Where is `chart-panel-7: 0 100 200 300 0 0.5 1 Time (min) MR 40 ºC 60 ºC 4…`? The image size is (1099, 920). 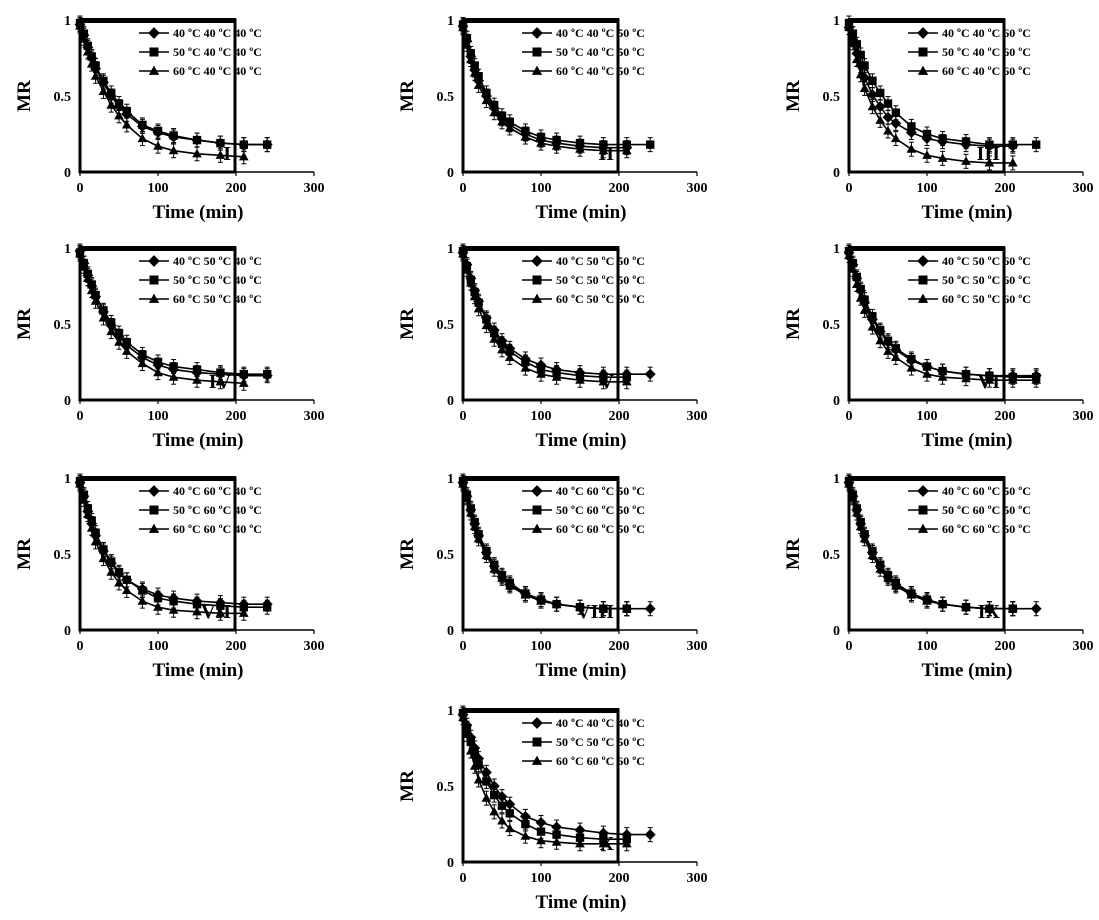 chart-panel-7: 0 100 200 300 0 0.5 1 Time (min) MR 40 ºC 60 ºC 4… is located at coordinates (169, 576).